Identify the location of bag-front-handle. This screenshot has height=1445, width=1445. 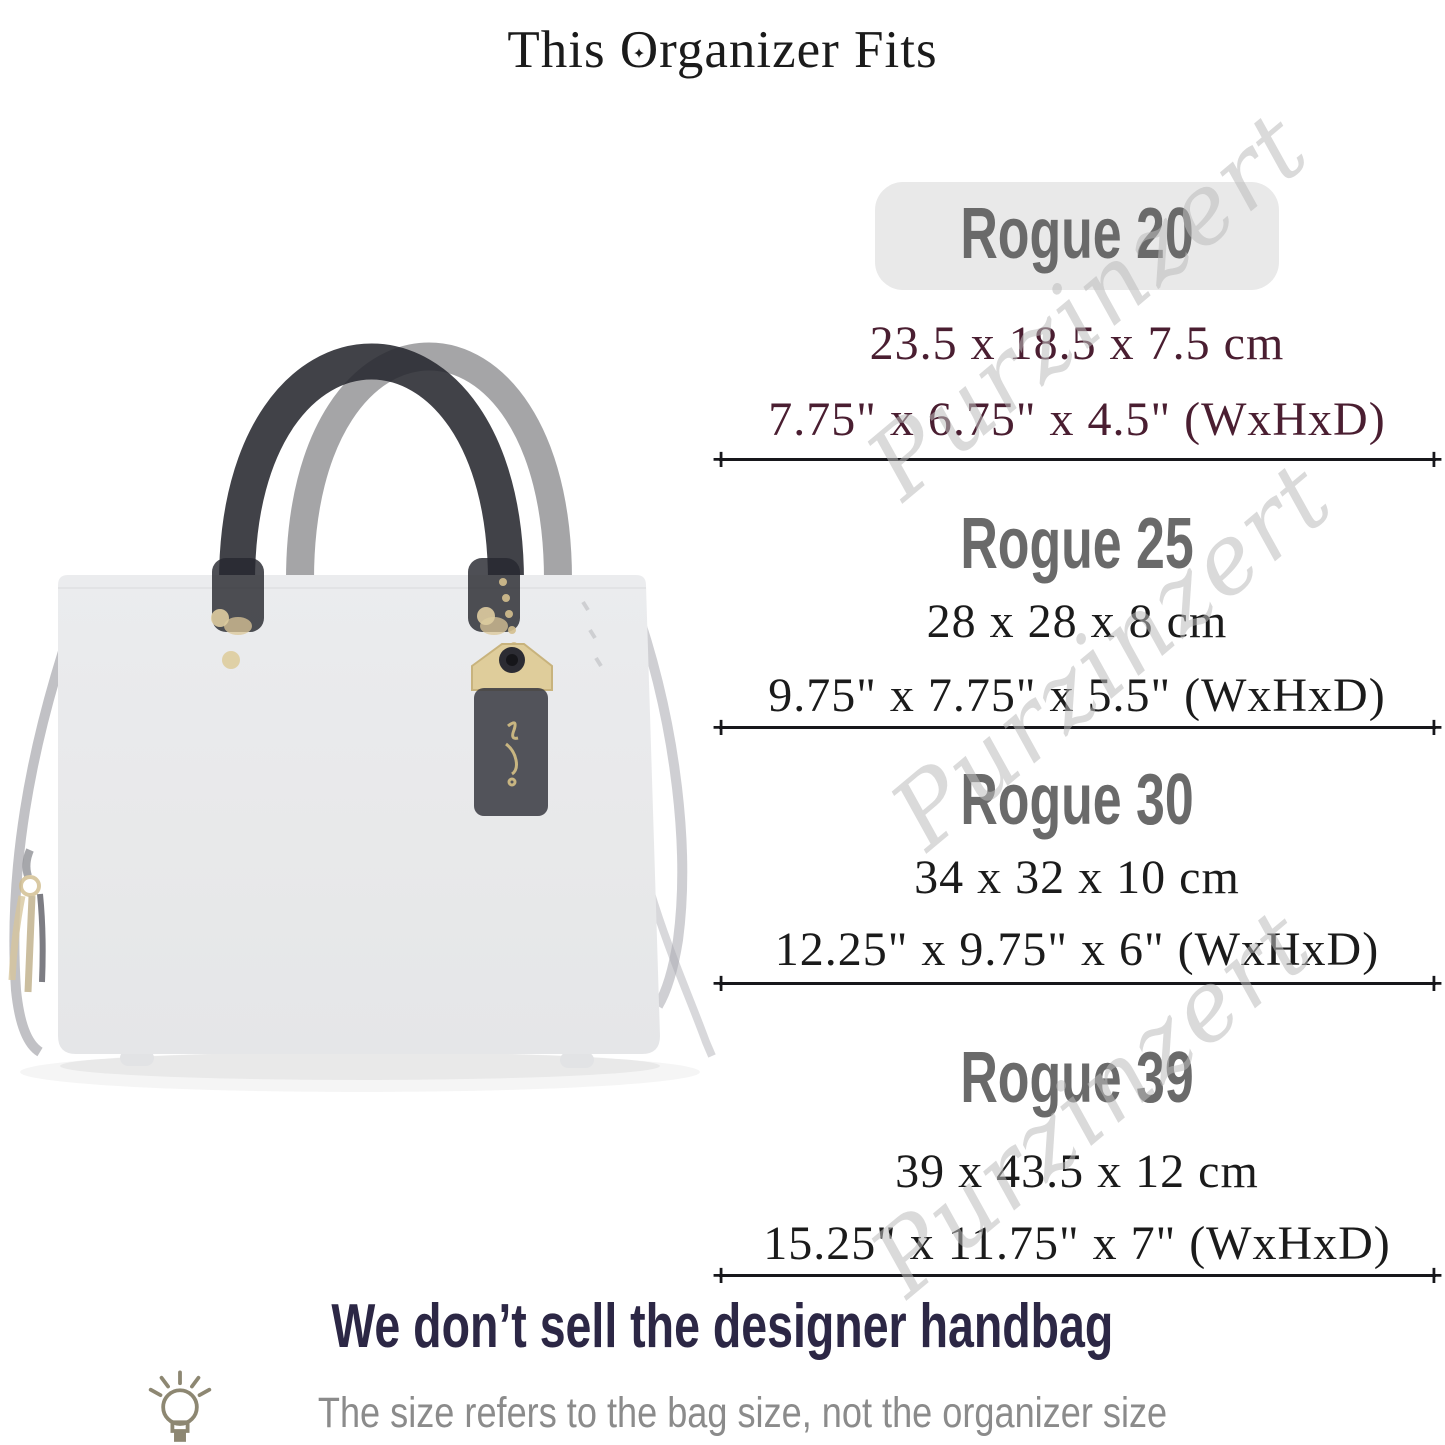
(371, 471).